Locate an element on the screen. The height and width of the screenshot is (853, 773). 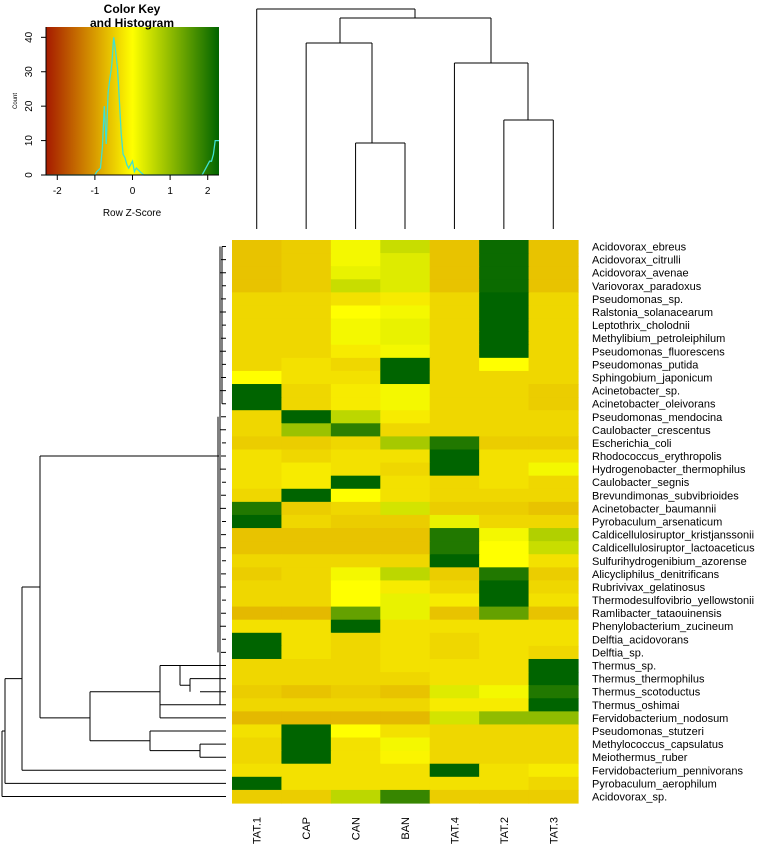
key-x-tick-label: -2 is located at coordinates (57, 191).